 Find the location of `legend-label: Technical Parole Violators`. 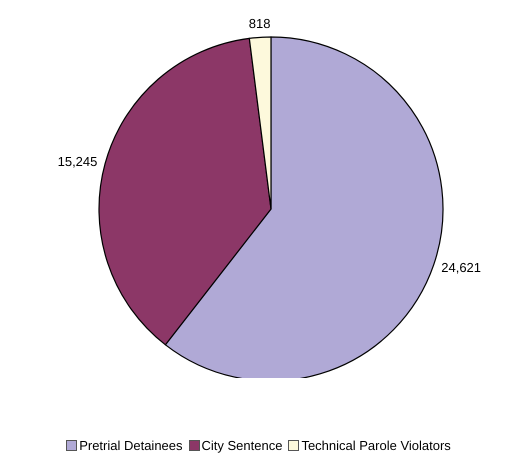

legend-label: Technical Parole Violators is located at coordinates (375, 445).